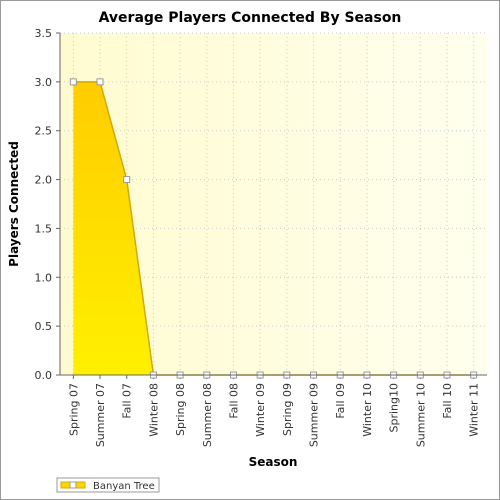  I want to click on legend-marker, so click(73, 485).